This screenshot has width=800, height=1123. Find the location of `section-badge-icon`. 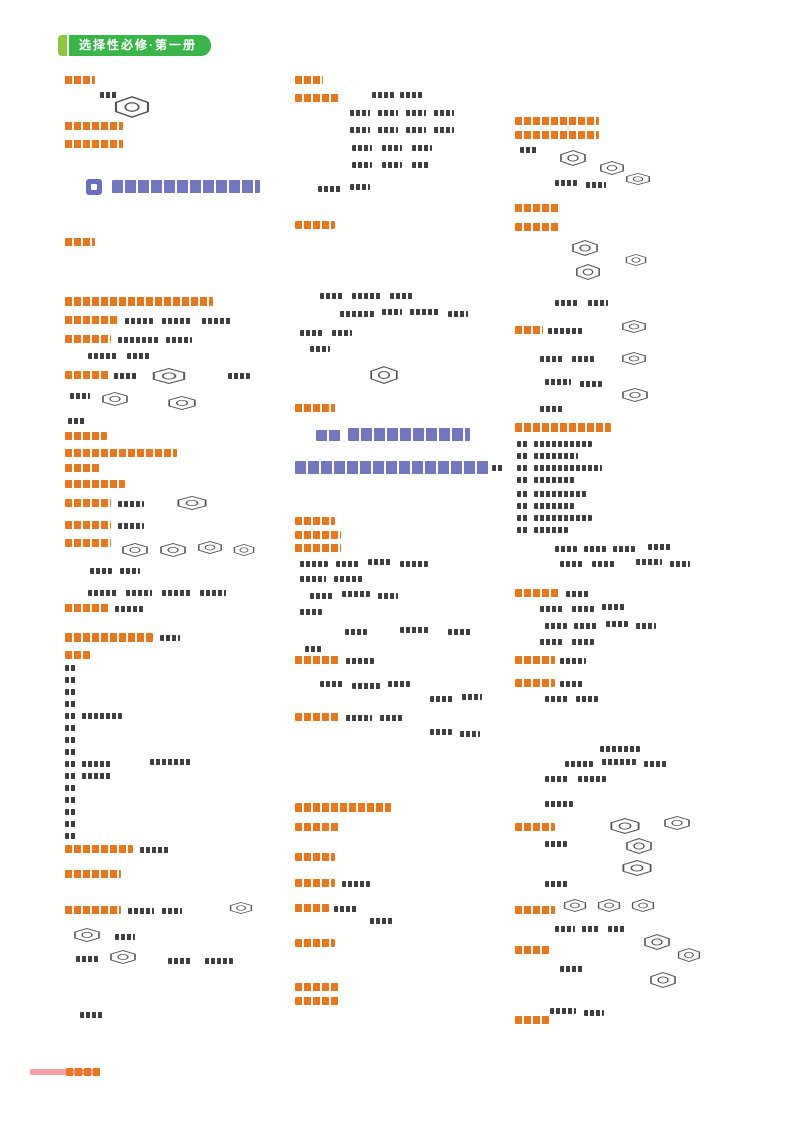

section-badge-icon is located at coordinates (94, 187).